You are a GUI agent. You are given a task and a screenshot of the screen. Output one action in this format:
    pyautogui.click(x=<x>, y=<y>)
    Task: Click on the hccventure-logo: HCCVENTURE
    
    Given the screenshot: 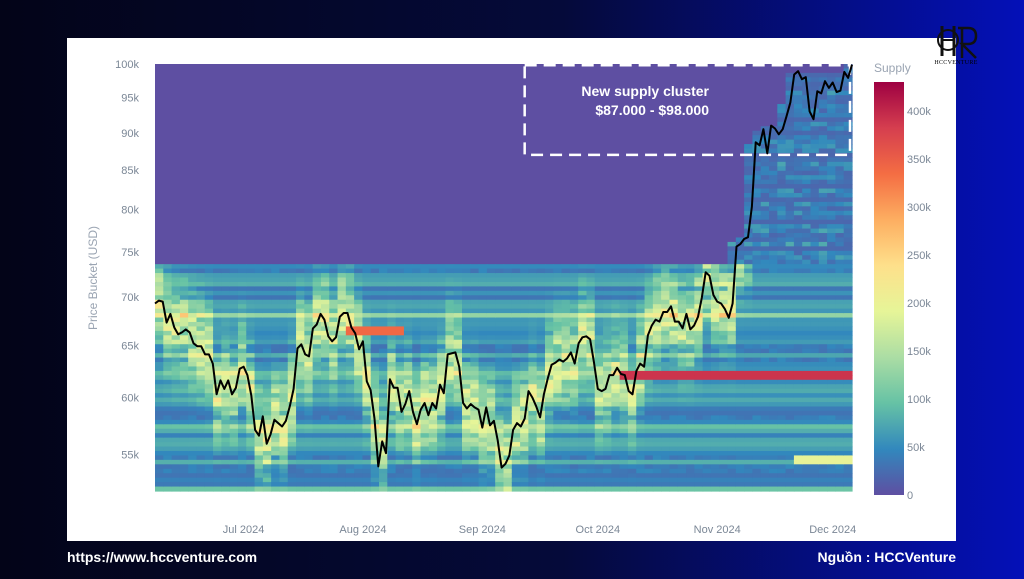 What is the action you would take?
    pyautogui.click(x=956, y=48)
    